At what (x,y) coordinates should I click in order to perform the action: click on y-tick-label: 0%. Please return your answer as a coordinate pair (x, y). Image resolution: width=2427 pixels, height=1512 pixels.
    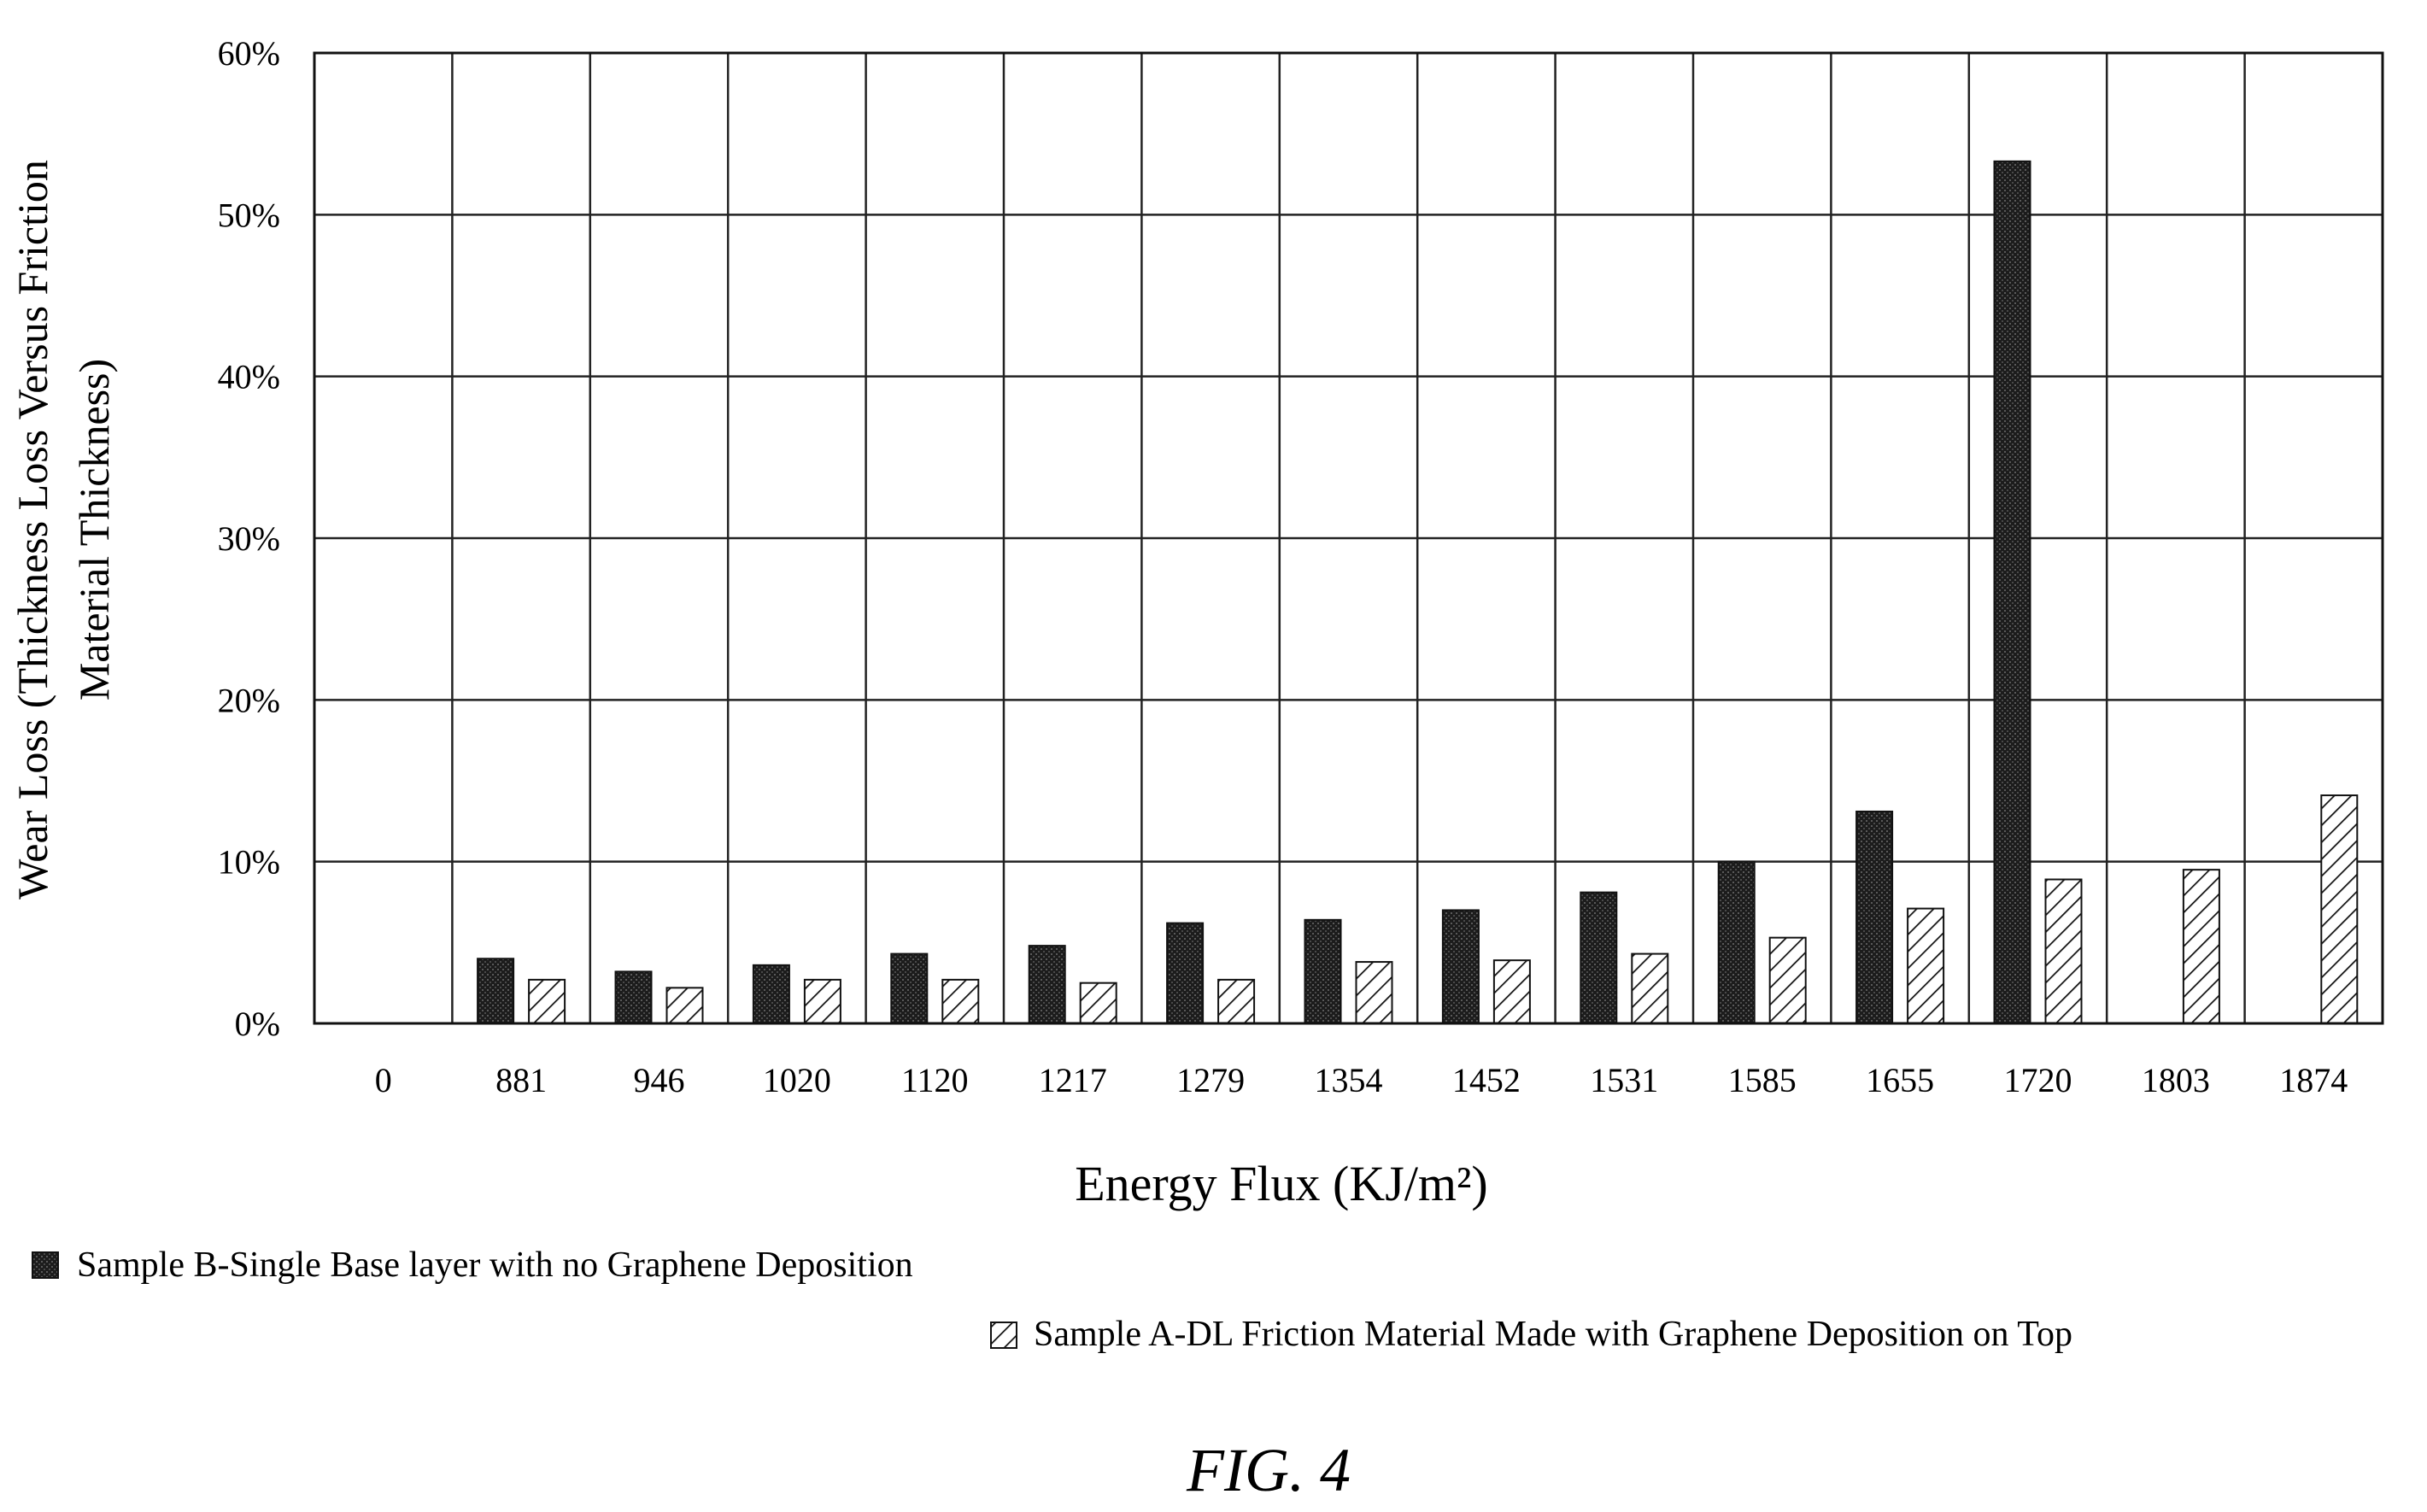
    Looking at the image, I should click on (257, 1024).